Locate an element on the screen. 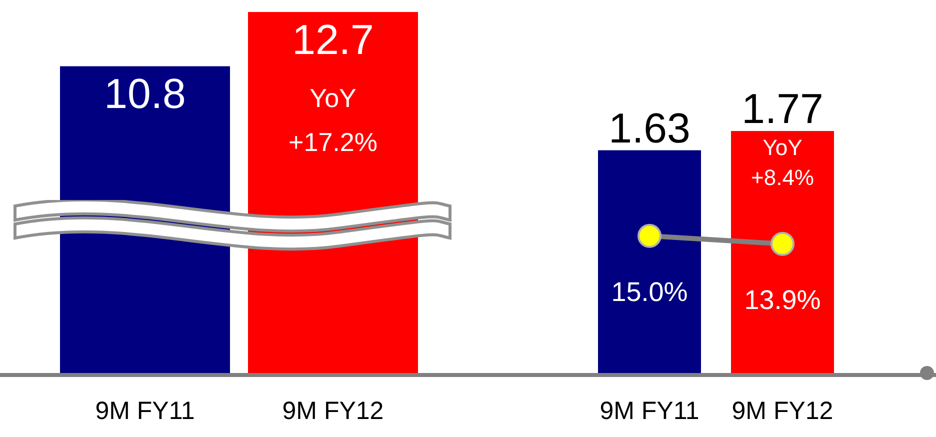  data-label: 1.77 is located at coordinates (783, 108).